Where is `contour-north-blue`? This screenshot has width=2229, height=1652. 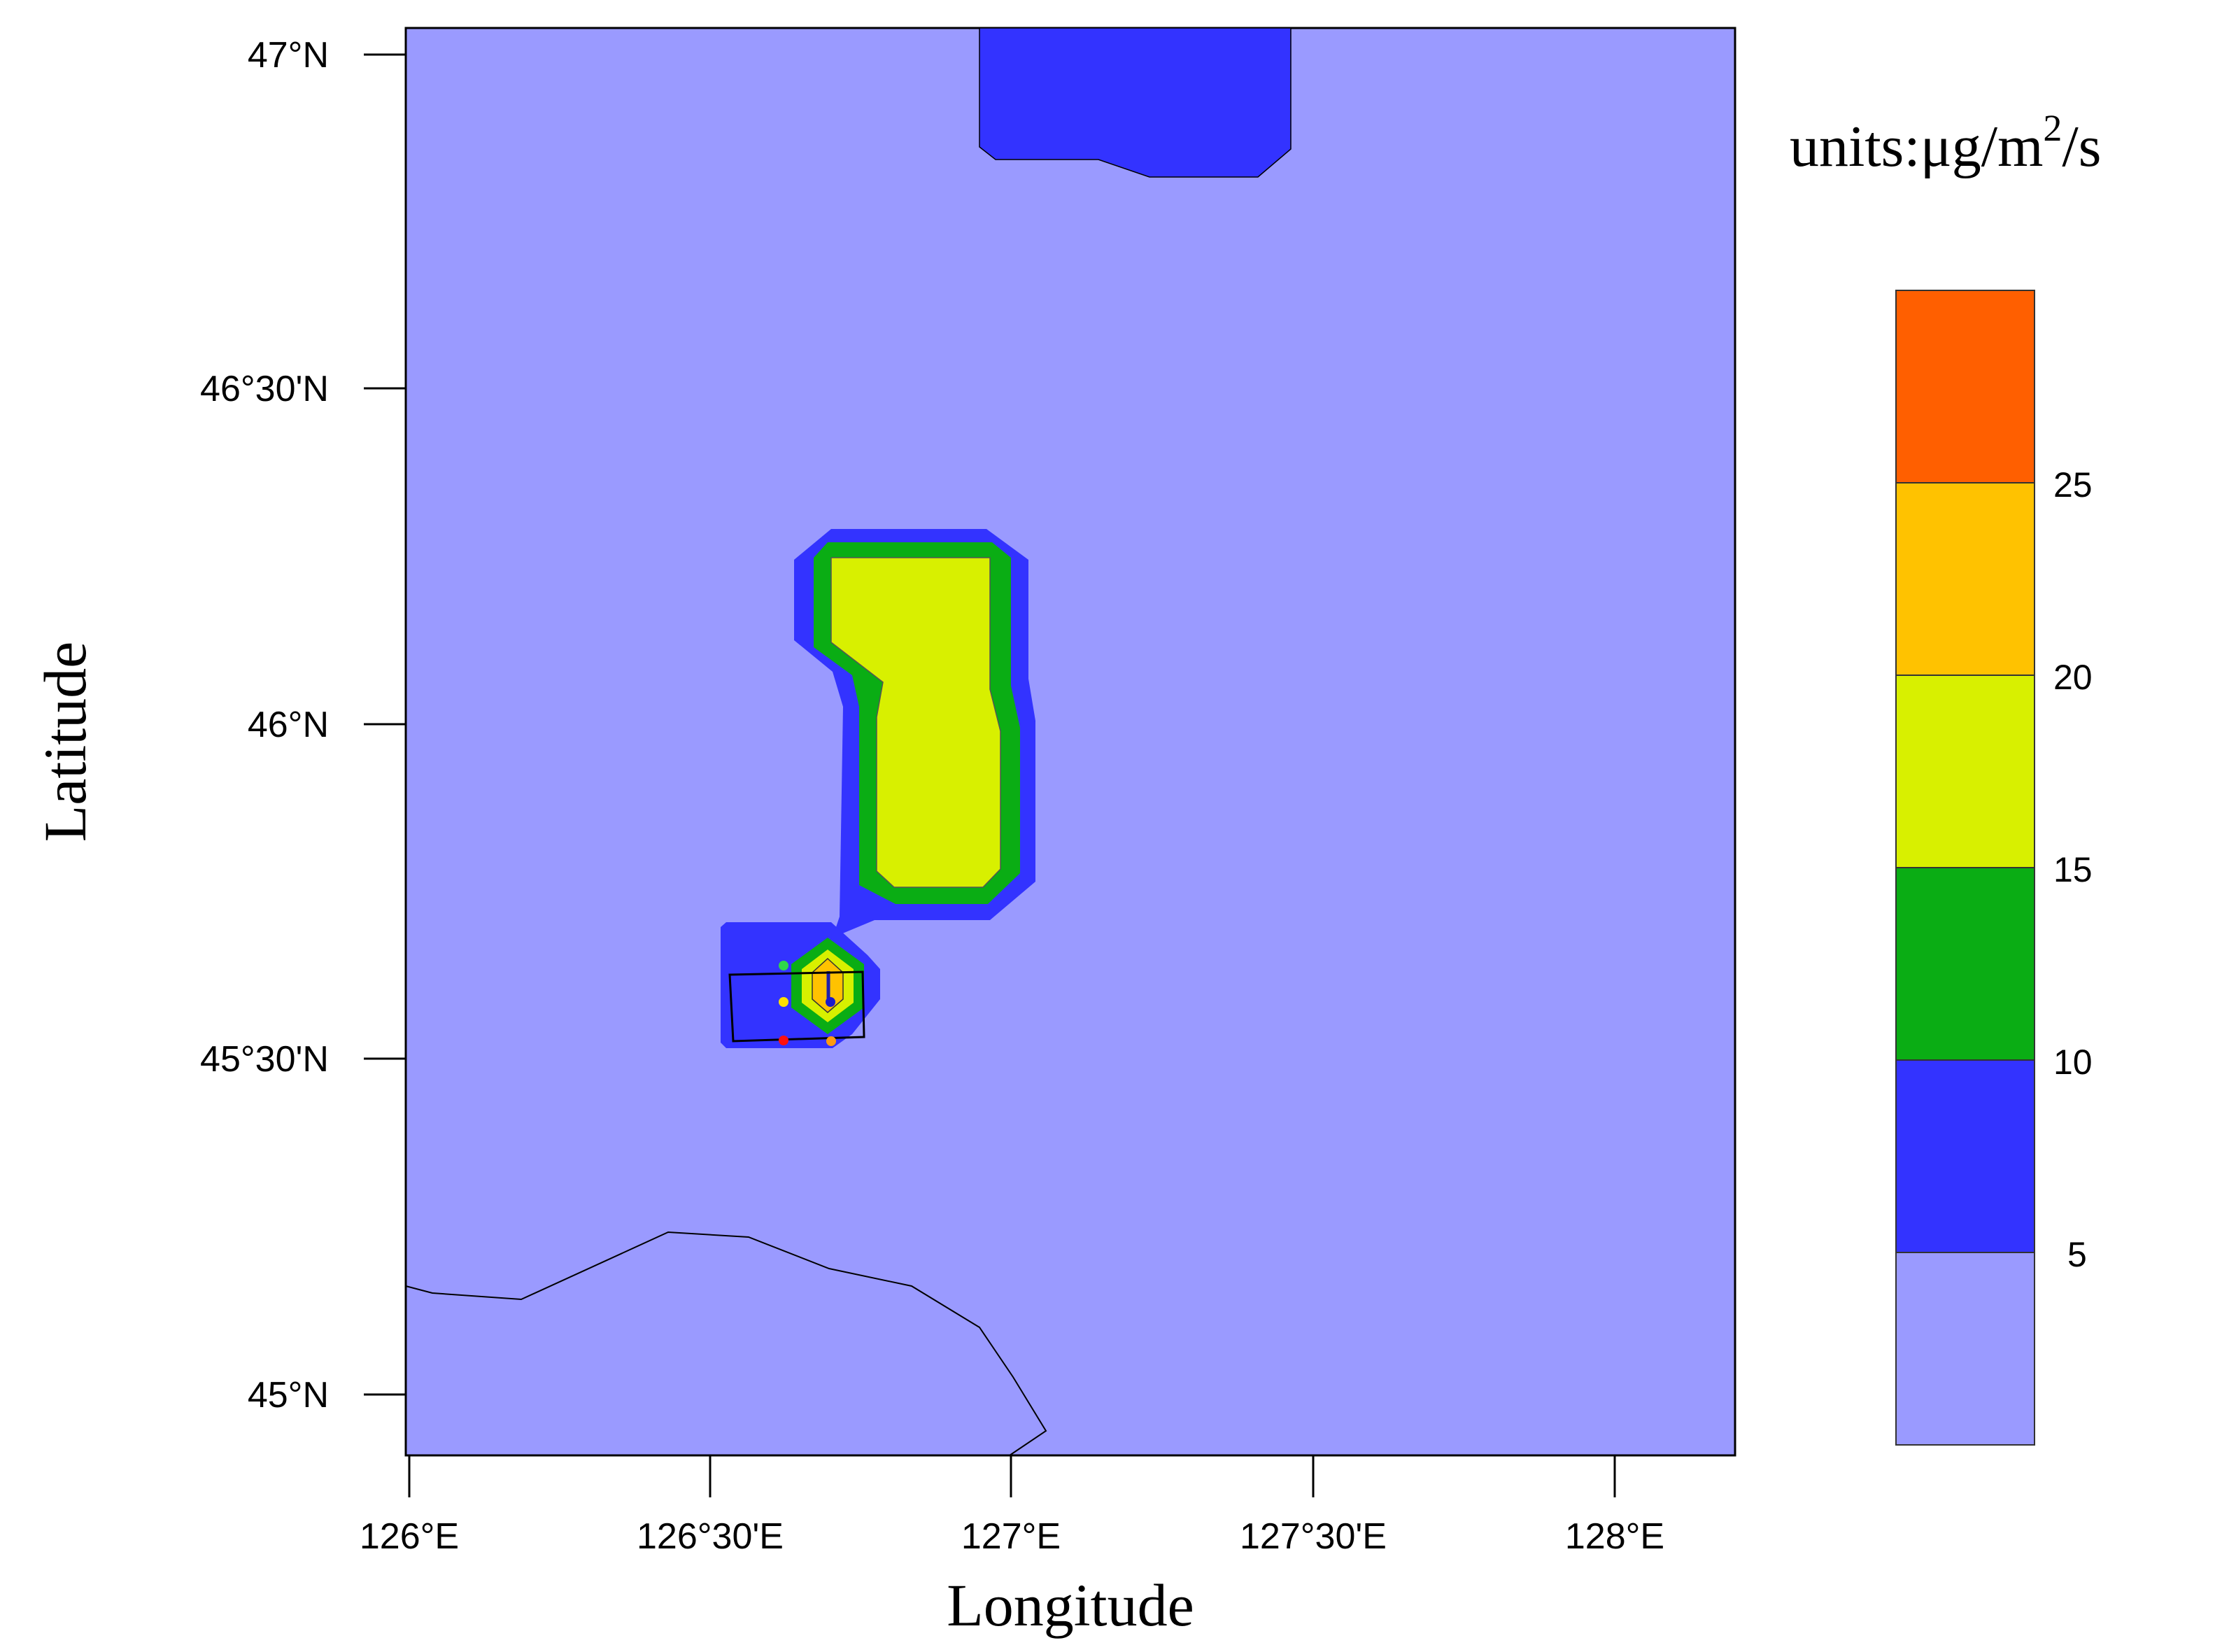 contour-north-blue is located at coordinates (1135, 102).